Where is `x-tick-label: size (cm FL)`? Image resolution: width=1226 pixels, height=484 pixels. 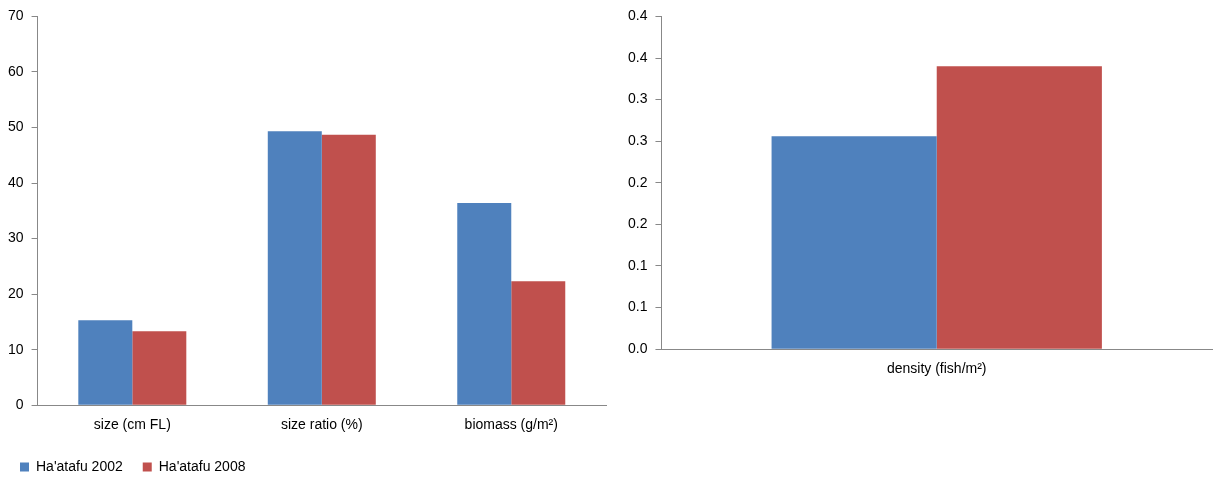
x-tick-label: size (cm FL) is located at coordinates (132, 424).